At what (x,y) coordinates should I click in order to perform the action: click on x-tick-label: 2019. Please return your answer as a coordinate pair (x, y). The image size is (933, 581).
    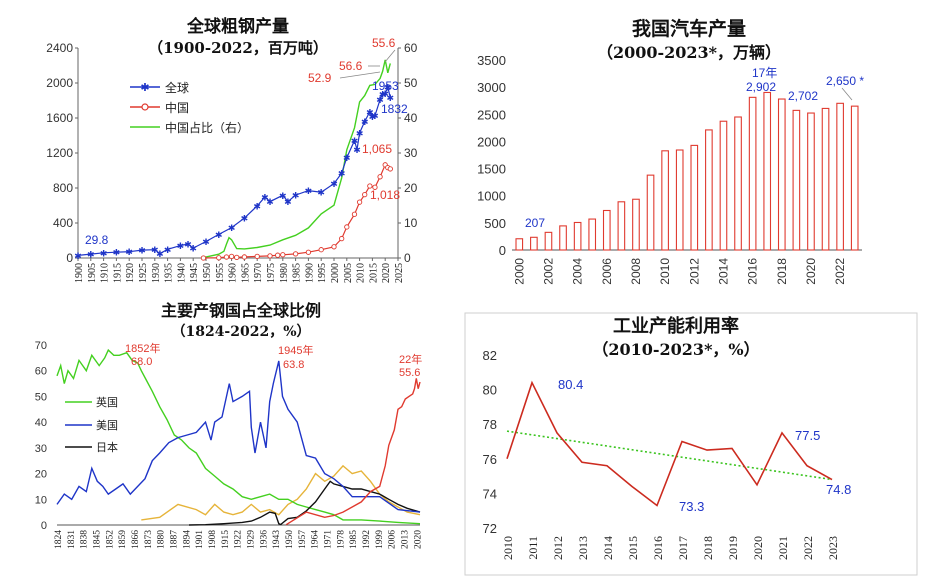
    Looking at the image, I should click on (733, 548).